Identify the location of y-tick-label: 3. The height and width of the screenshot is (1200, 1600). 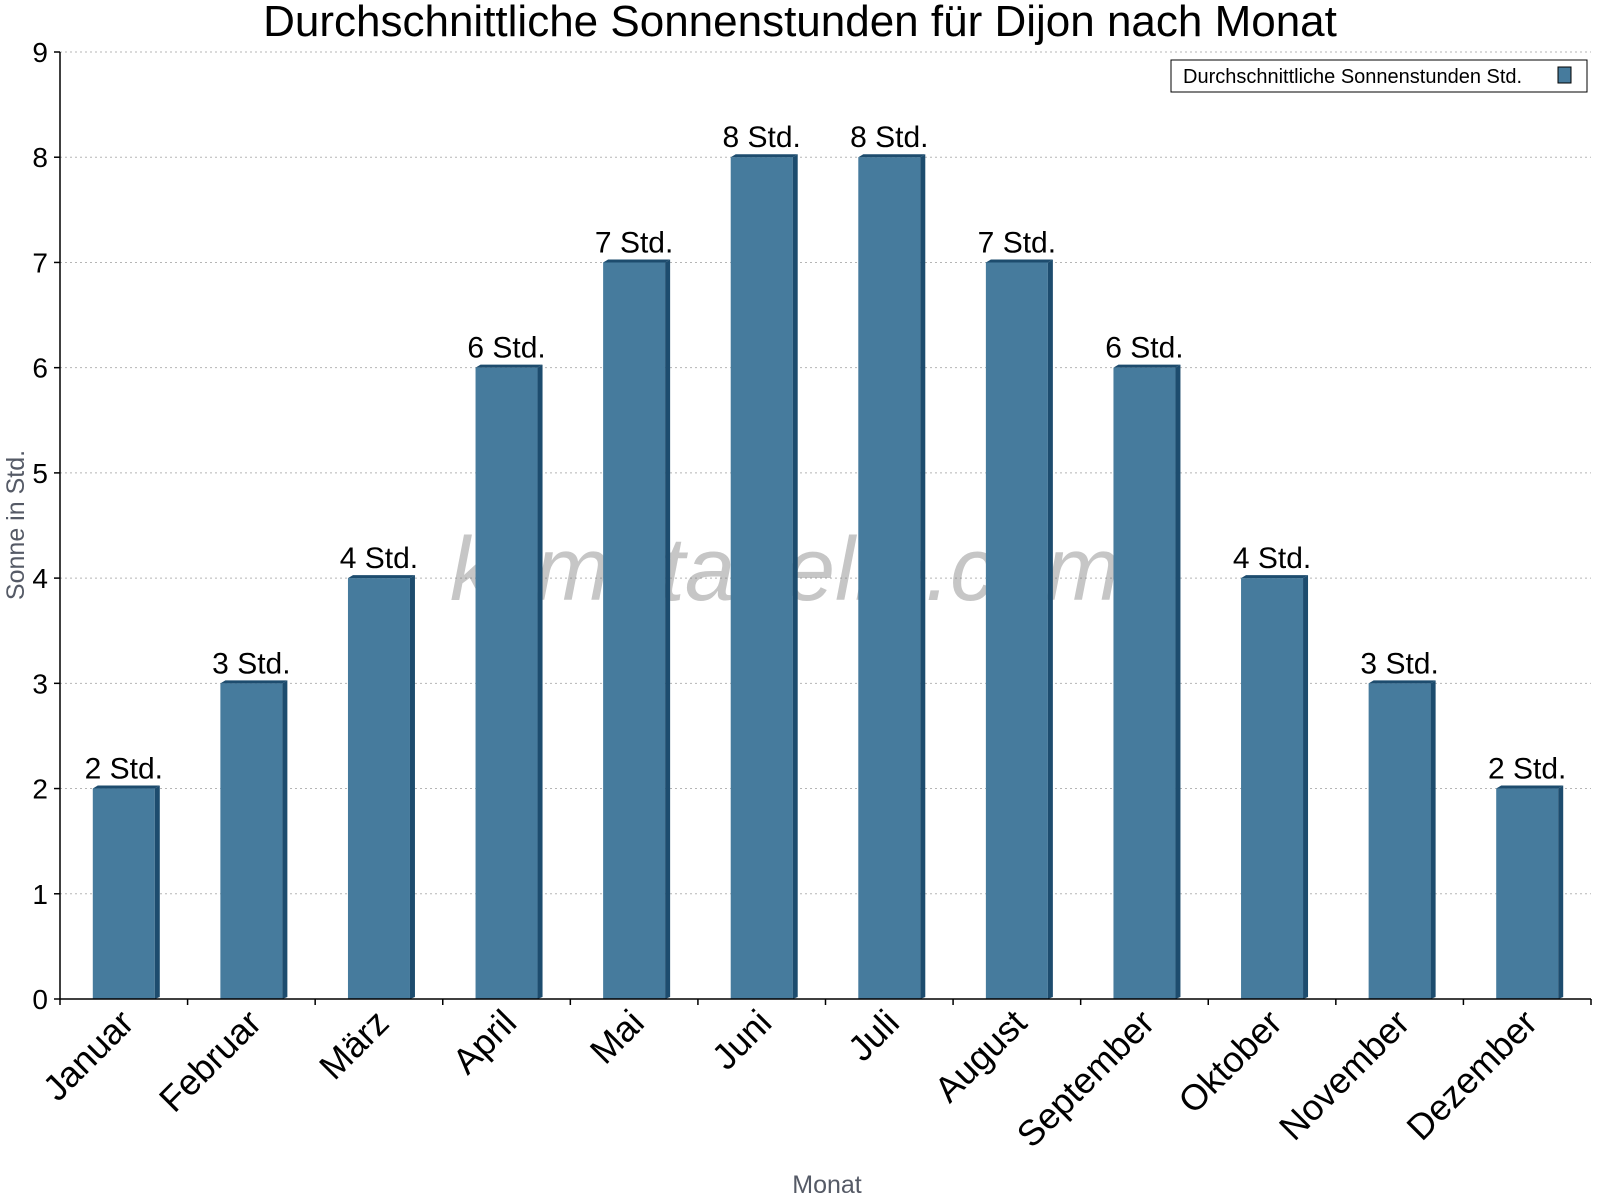
(40, 683).